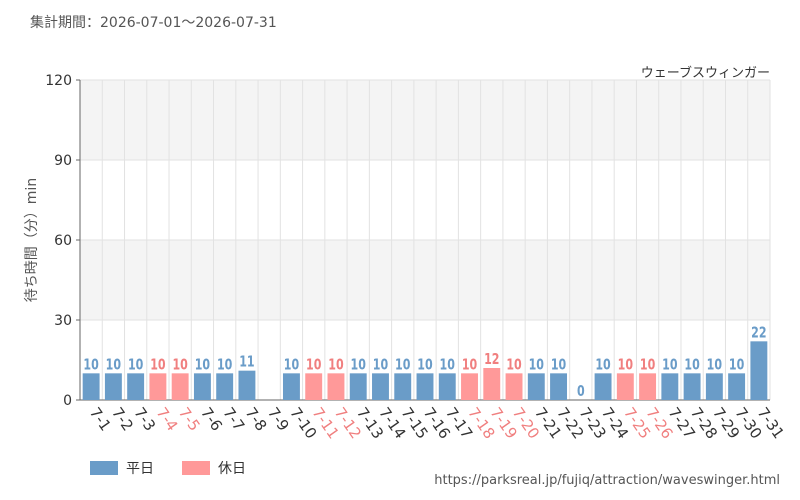  I want to click on attraction-name: ウェーブスウィンガー, so click(705, 73).